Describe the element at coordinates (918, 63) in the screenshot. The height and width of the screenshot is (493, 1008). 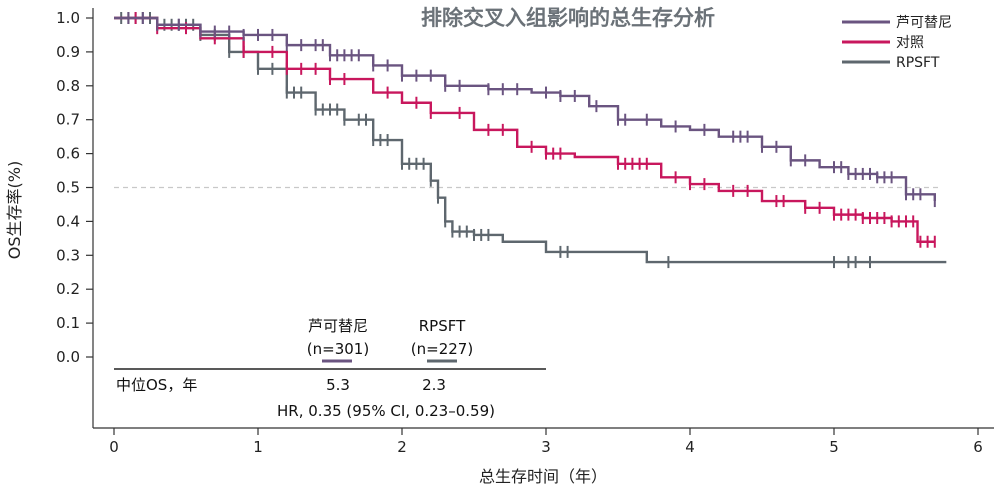
I see `legend-label-rpsft: RPSFT` at that location.